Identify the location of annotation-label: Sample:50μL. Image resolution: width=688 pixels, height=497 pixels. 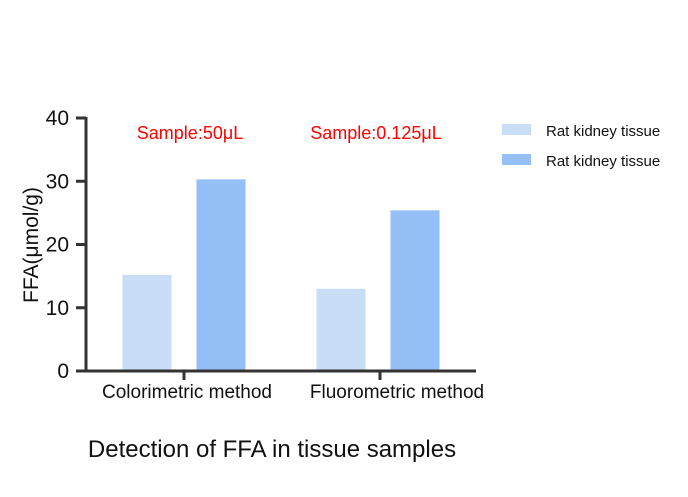
(190, 133).